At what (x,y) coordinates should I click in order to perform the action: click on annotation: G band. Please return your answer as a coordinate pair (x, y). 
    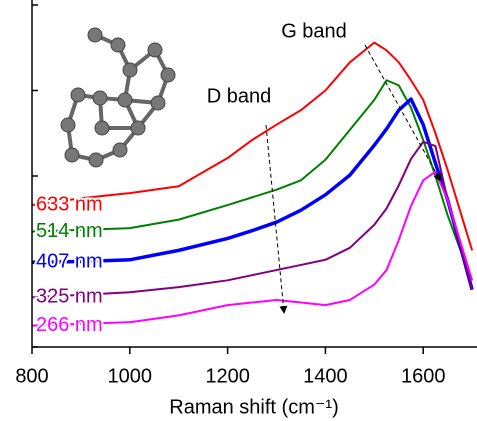
    Looking at the image, I should click on (314, 31).